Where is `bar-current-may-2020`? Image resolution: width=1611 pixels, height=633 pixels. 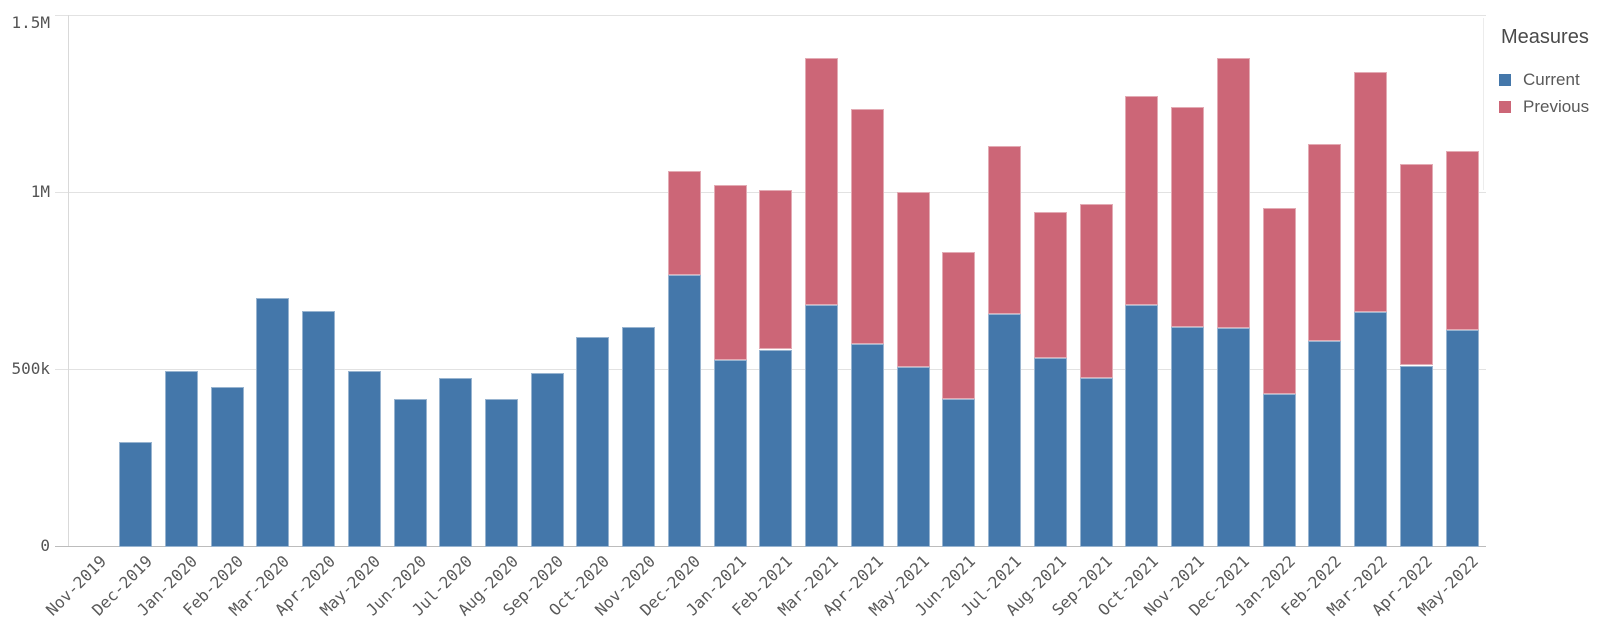
bar-current-may-2020 is located at coordinates (364, 458).